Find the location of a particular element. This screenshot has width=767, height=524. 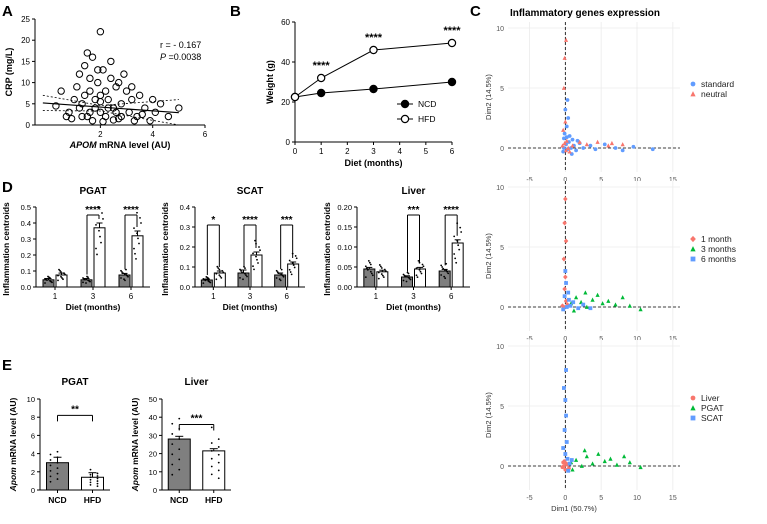

d-x-tick-label: 3 is located at coordinates (250, 296).